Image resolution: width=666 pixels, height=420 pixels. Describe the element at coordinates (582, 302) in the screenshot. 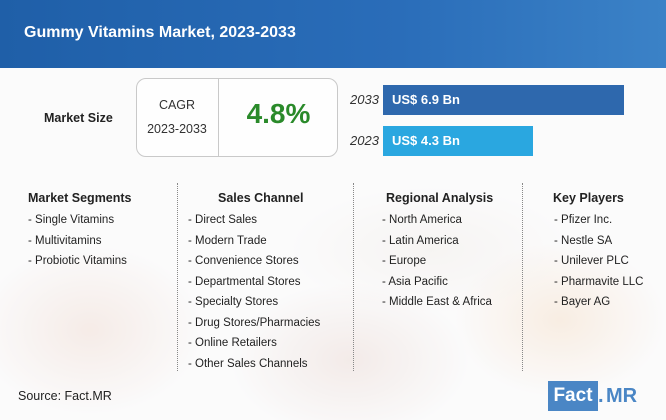

I see `list-item: - Bayer AG` at that location.